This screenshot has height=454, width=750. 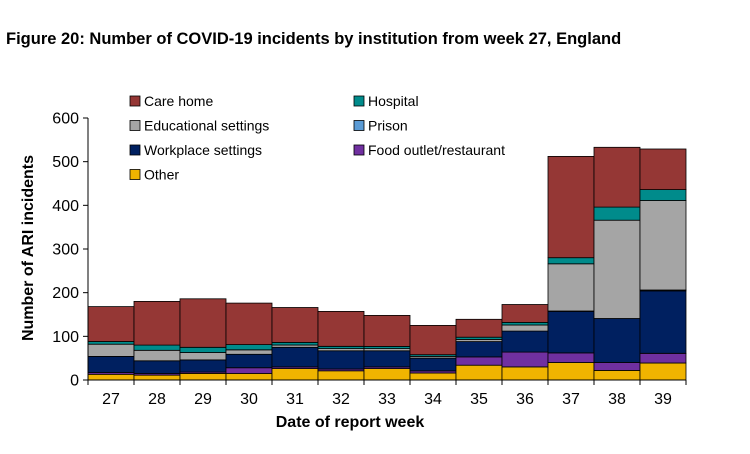 What do you see at coordinates (74, 381) in the screenshot?
I see `y-tick-label: 0` at bounding box center [74, 381].